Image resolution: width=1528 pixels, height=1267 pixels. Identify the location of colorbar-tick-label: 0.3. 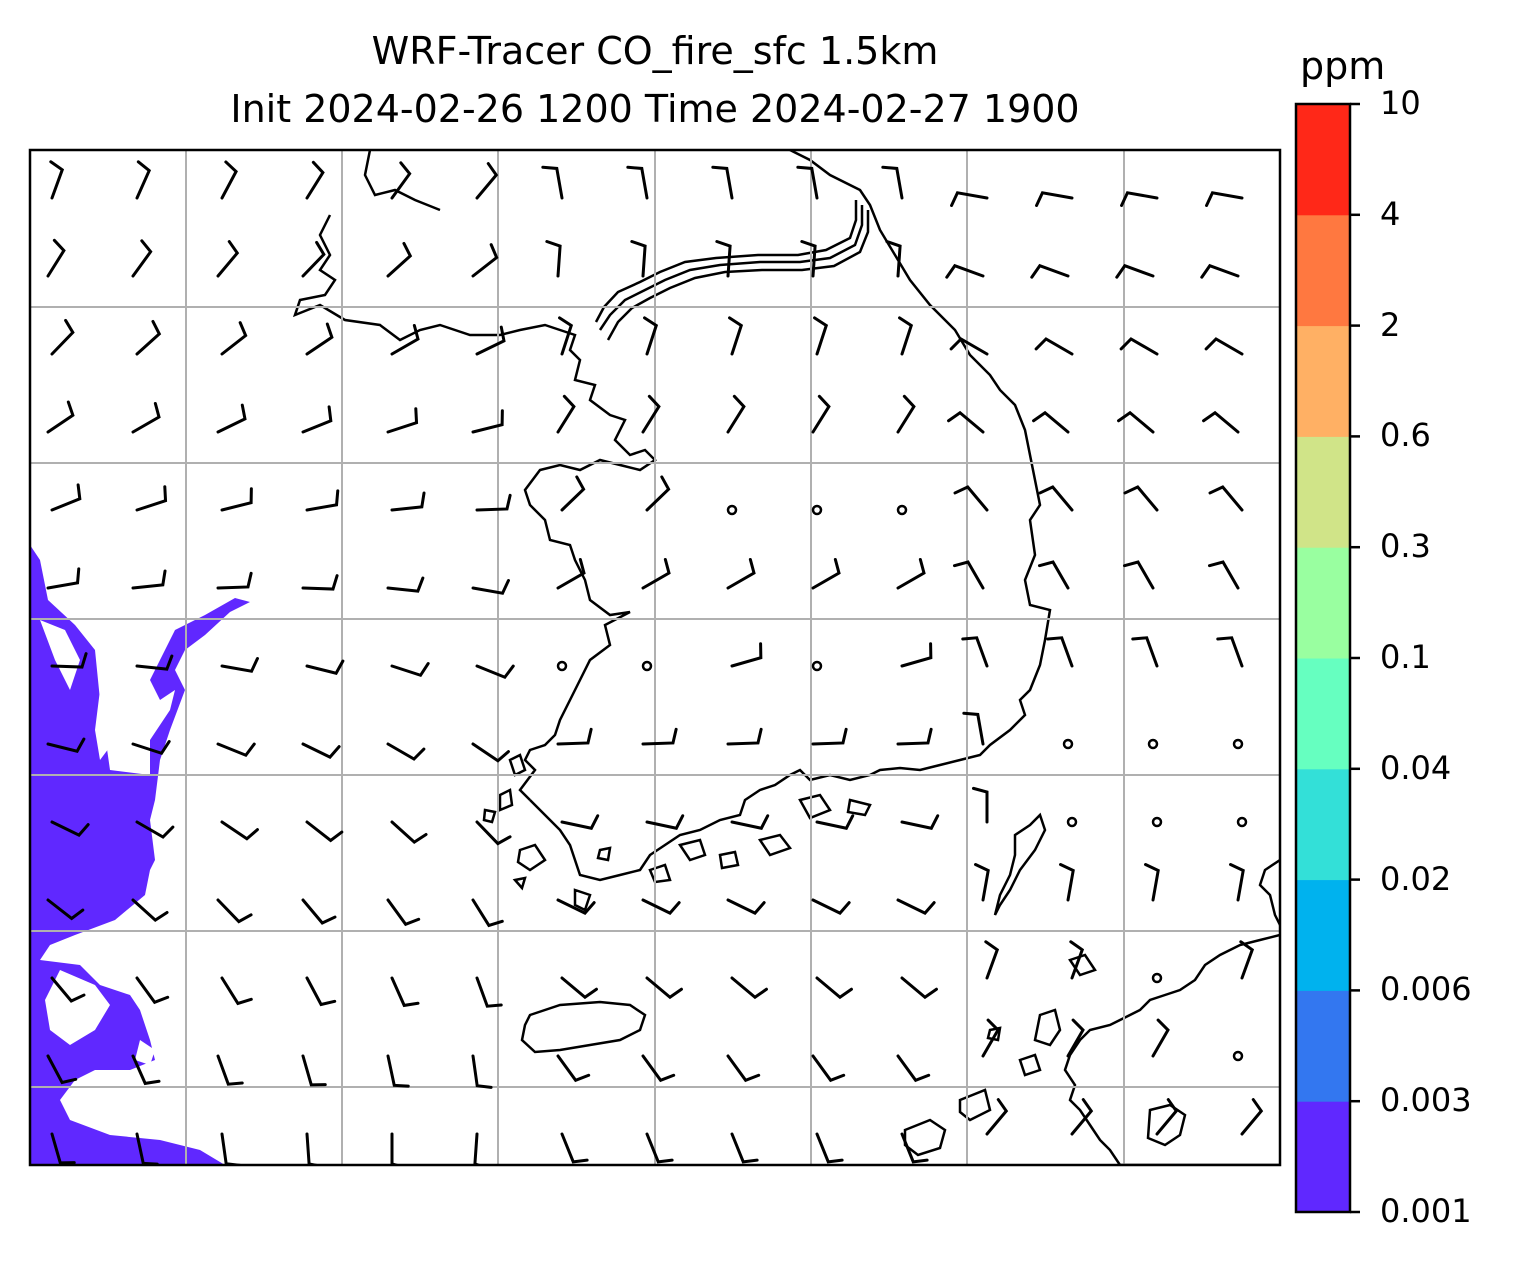
(1405, 546).